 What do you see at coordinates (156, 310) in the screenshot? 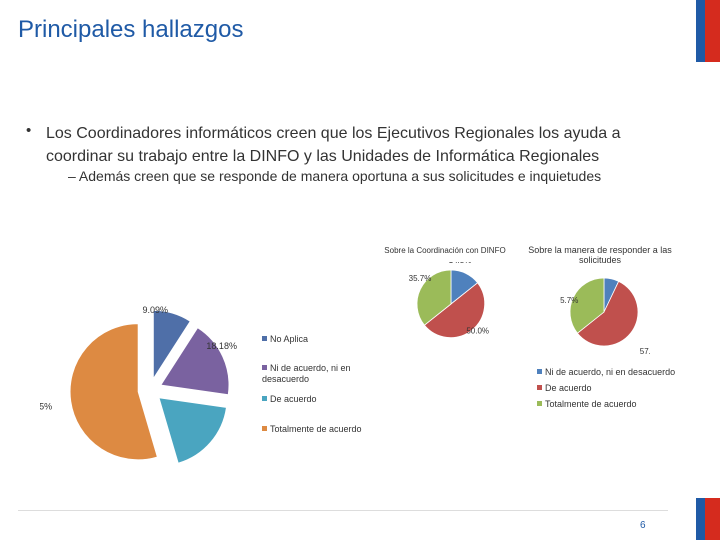
I see `data-label: 9.09%` at bounding box center [156, 310].